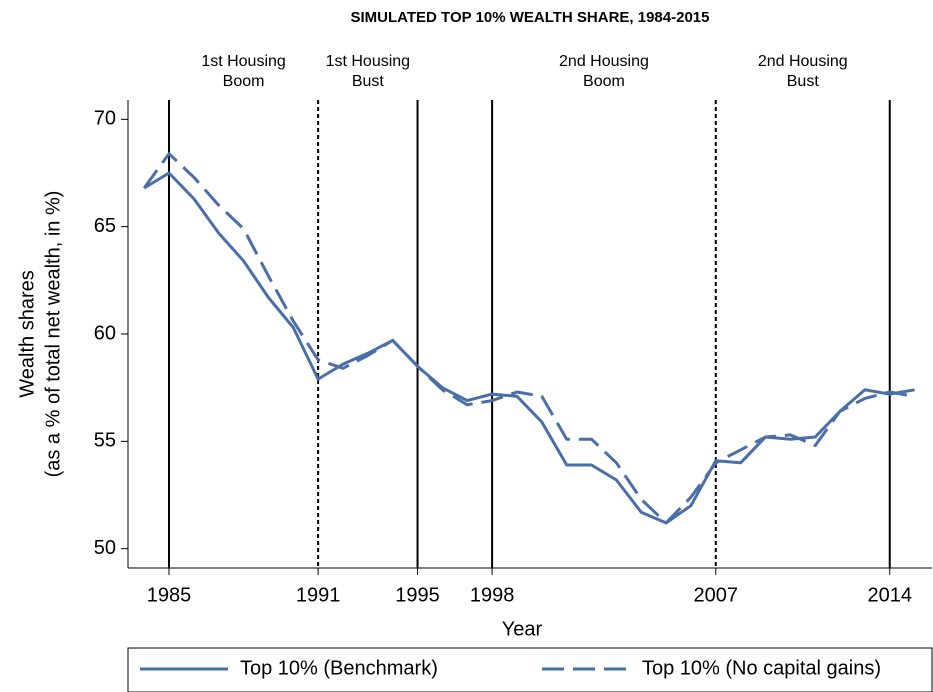 The image size is (933, 692). Describe the element at coordinates (492, 595) in the screenshot. I see `x-tick-label: 1998` at that location.